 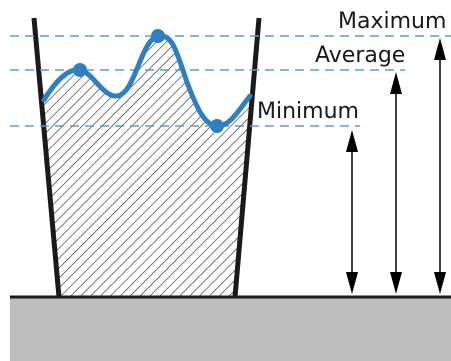 I want to click on vessel-right-wall, so click(x=247, y=157).